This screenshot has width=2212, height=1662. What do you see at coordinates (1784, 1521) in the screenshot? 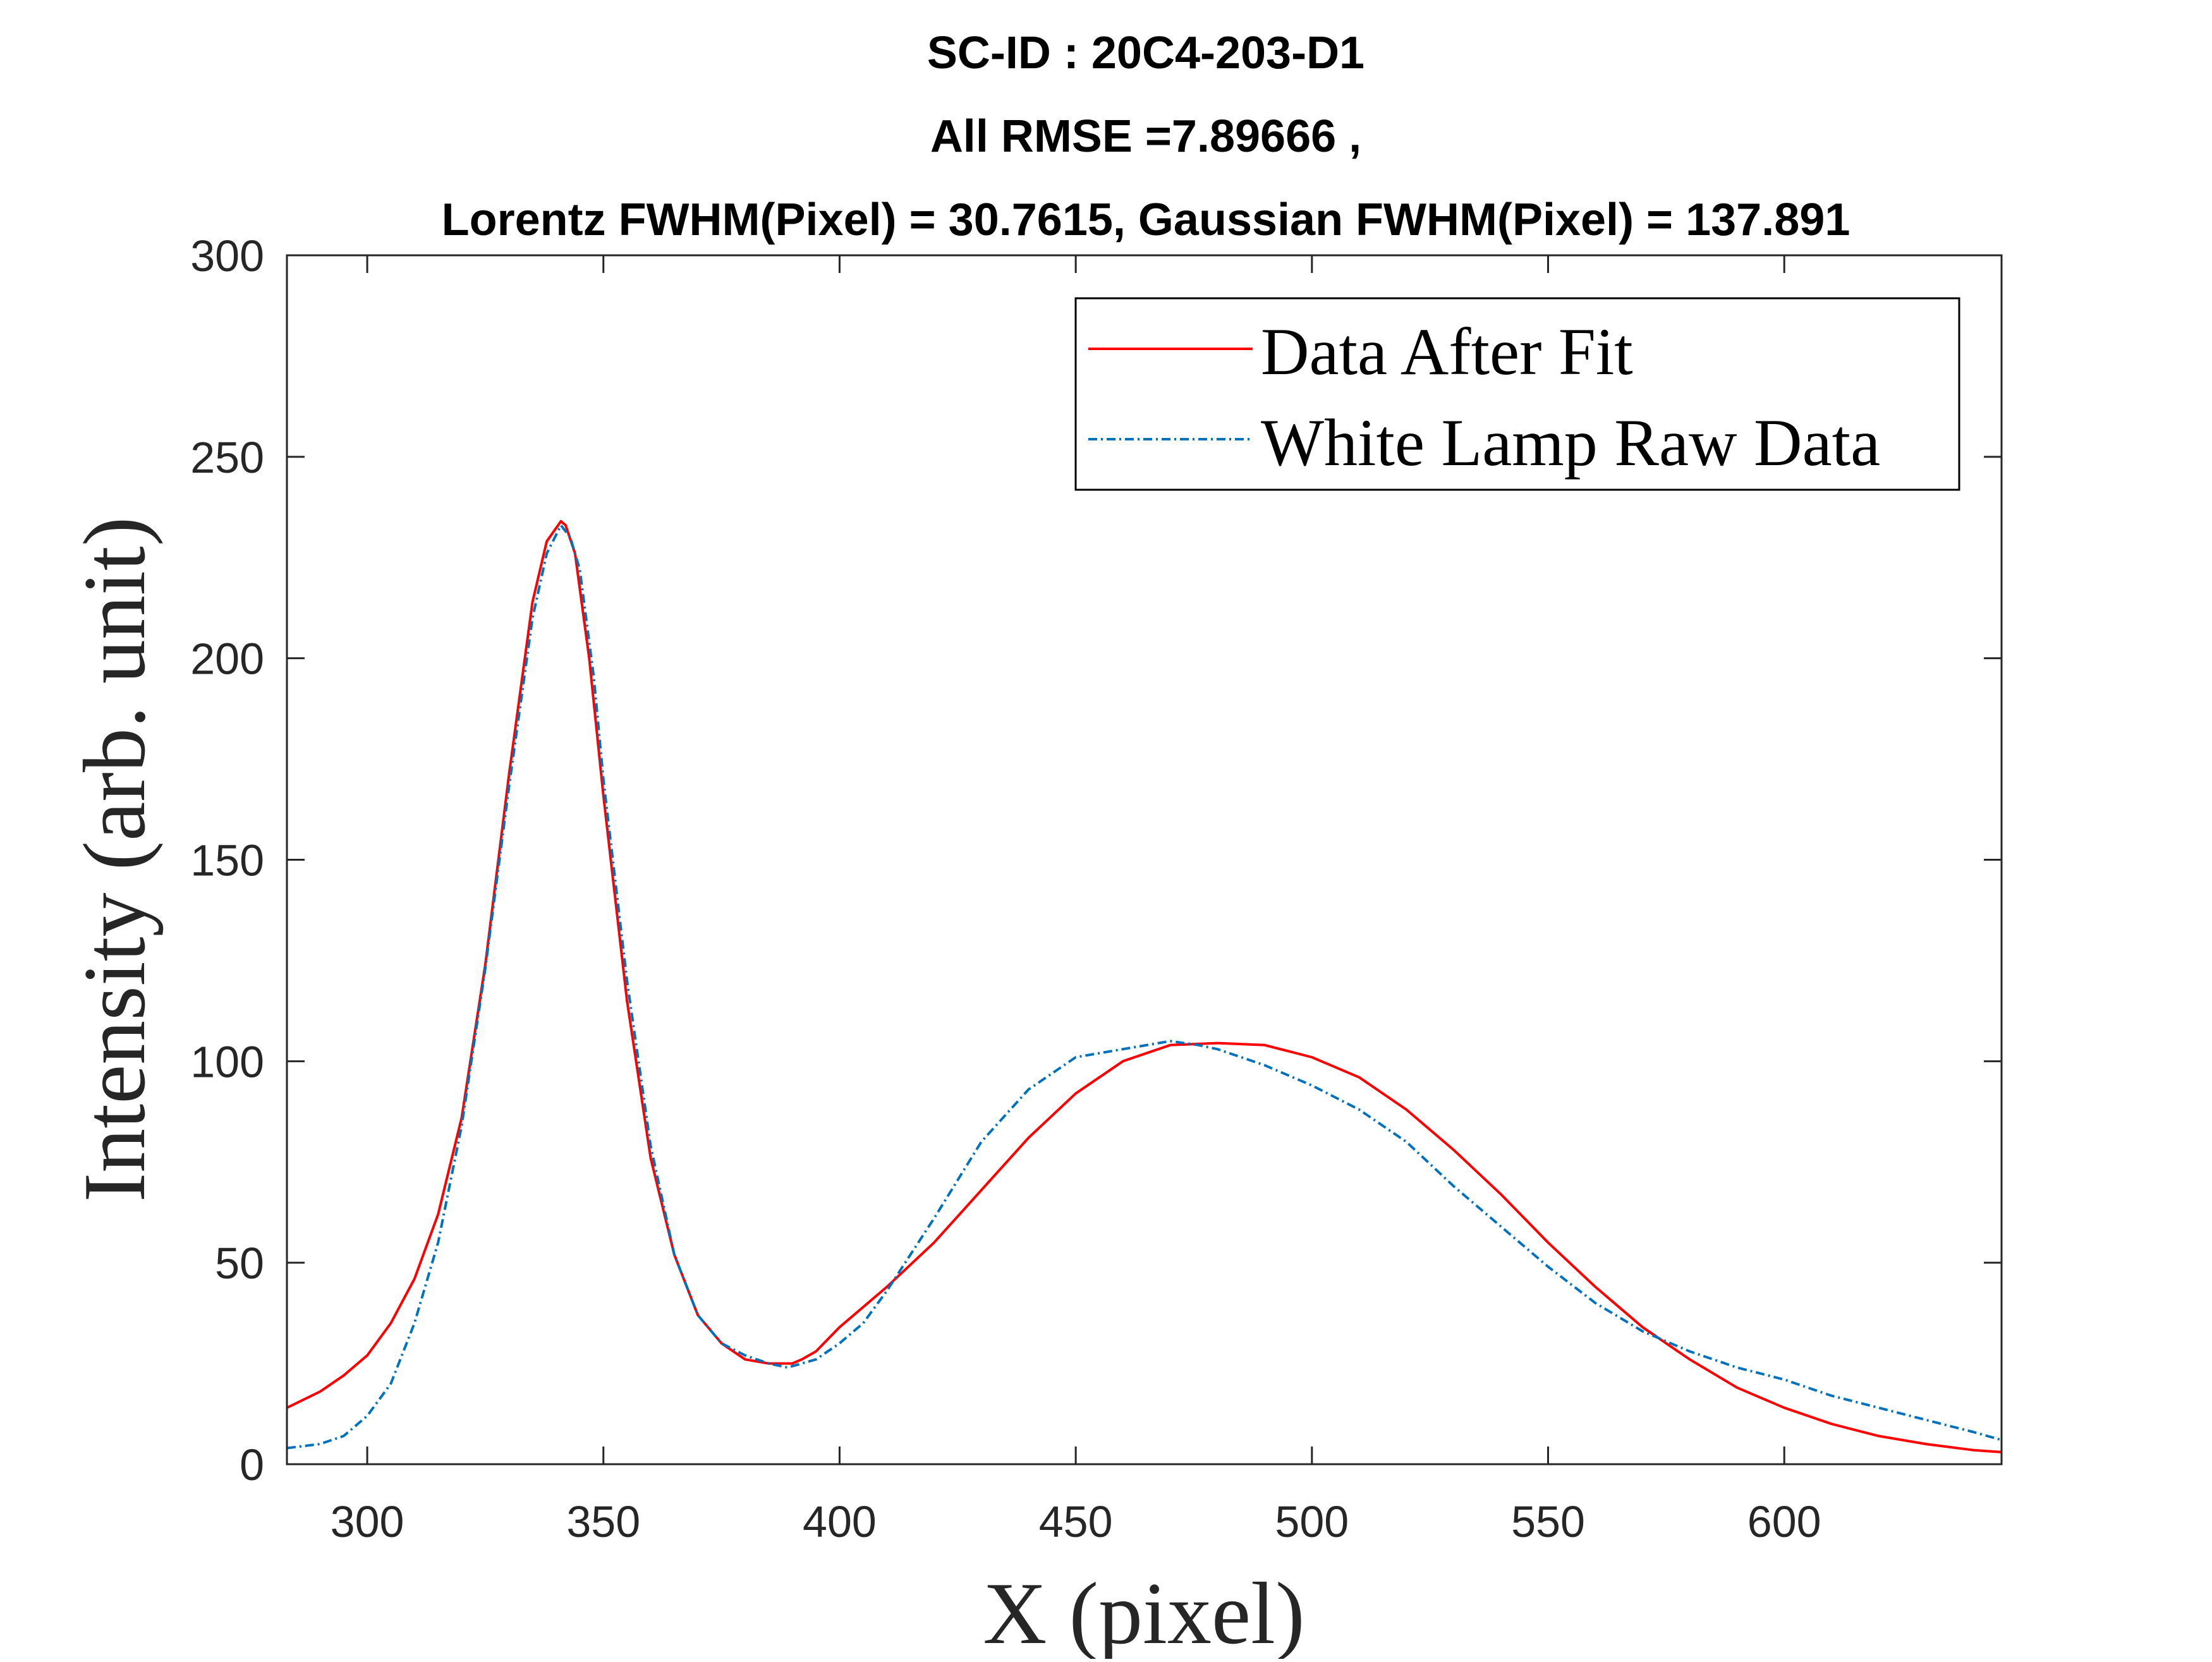
I see `x-tick-label: 600` at bounding box center [1784, 1521].